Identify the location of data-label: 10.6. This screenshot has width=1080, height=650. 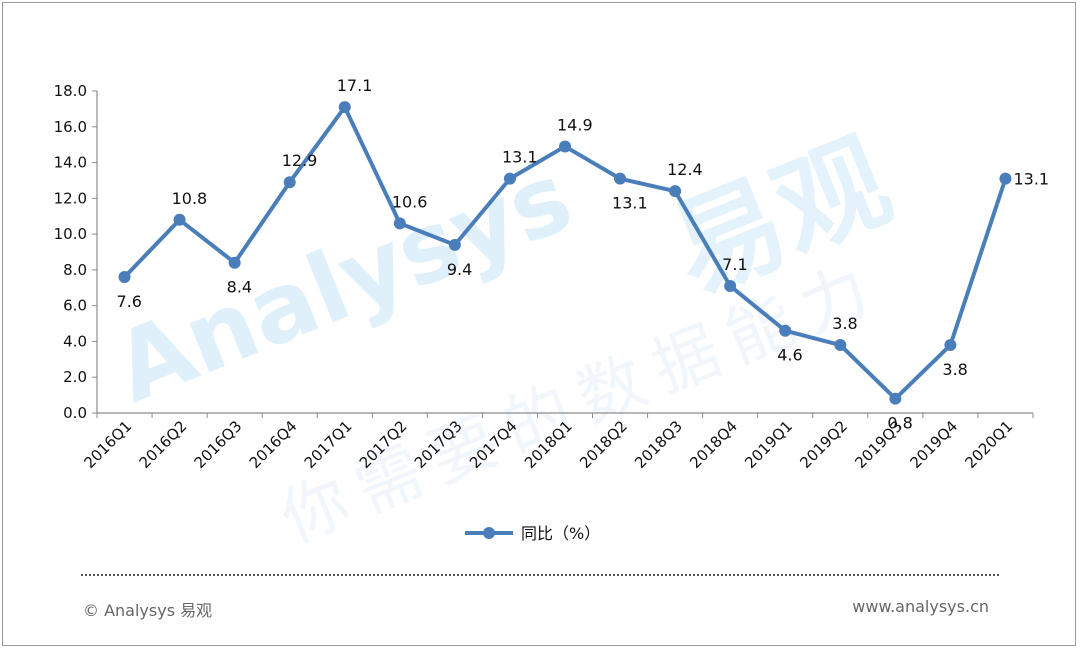
(410, 201).